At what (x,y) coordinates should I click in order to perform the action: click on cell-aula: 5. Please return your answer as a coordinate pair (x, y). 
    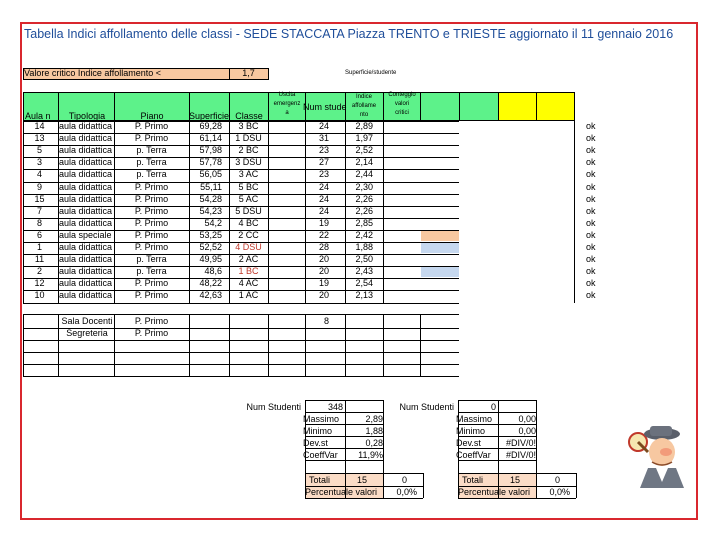
    Looking at the image, I should click on (39, 150).